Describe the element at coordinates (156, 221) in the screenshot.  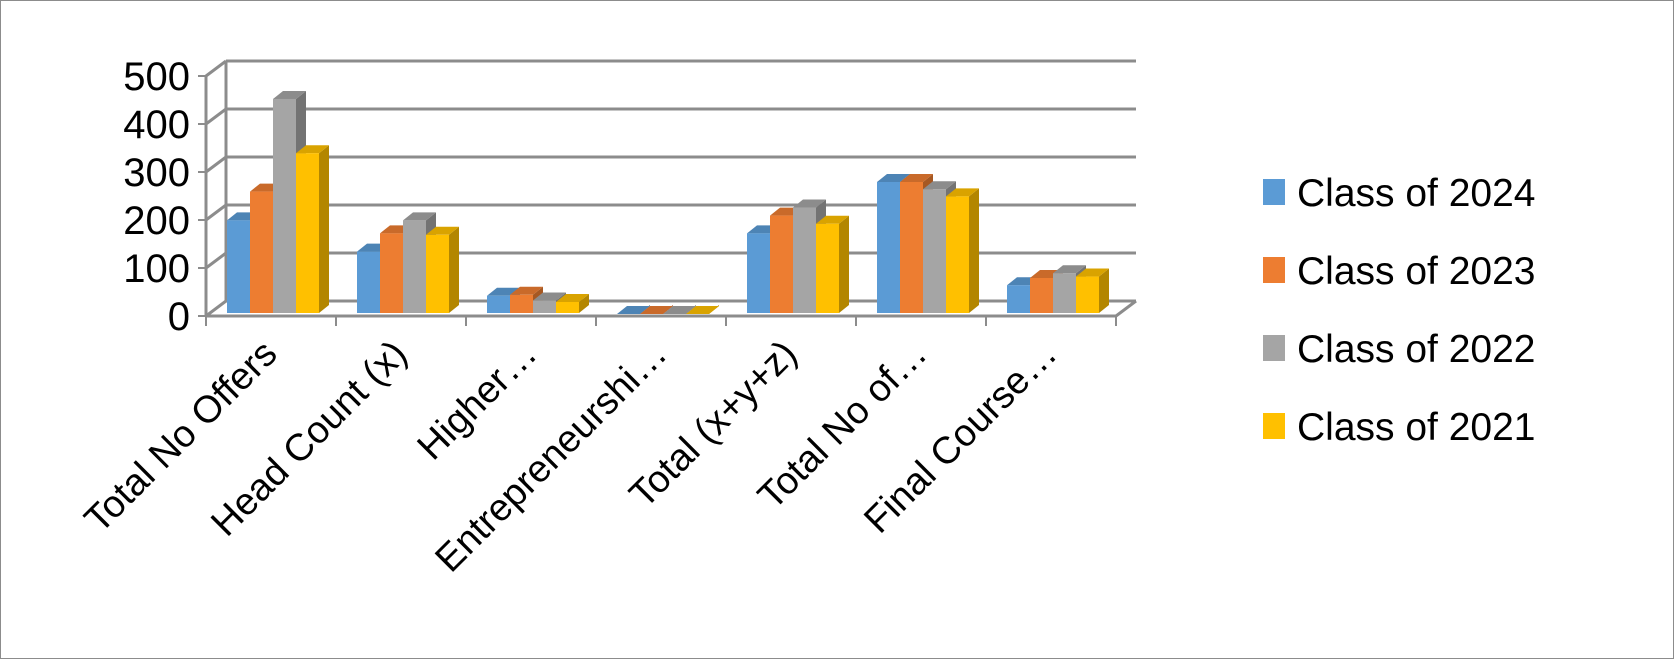
I see `y-tick-label: 200` at that location.